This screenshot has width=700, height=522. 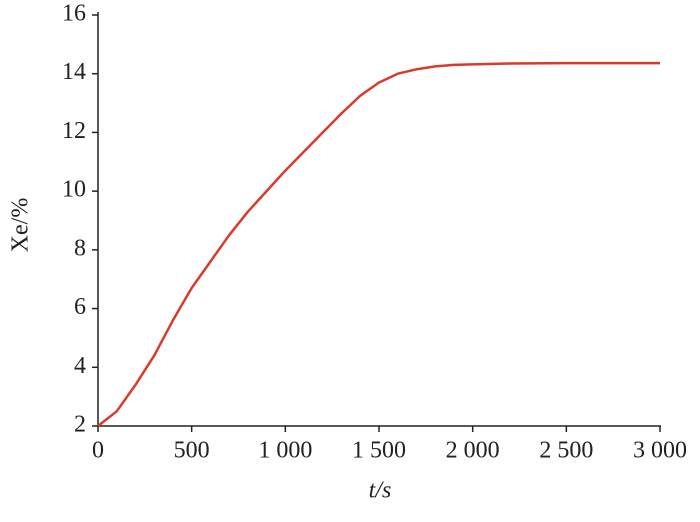 I want to click on x-axis-label: t/s, so click(x=380, y=491).